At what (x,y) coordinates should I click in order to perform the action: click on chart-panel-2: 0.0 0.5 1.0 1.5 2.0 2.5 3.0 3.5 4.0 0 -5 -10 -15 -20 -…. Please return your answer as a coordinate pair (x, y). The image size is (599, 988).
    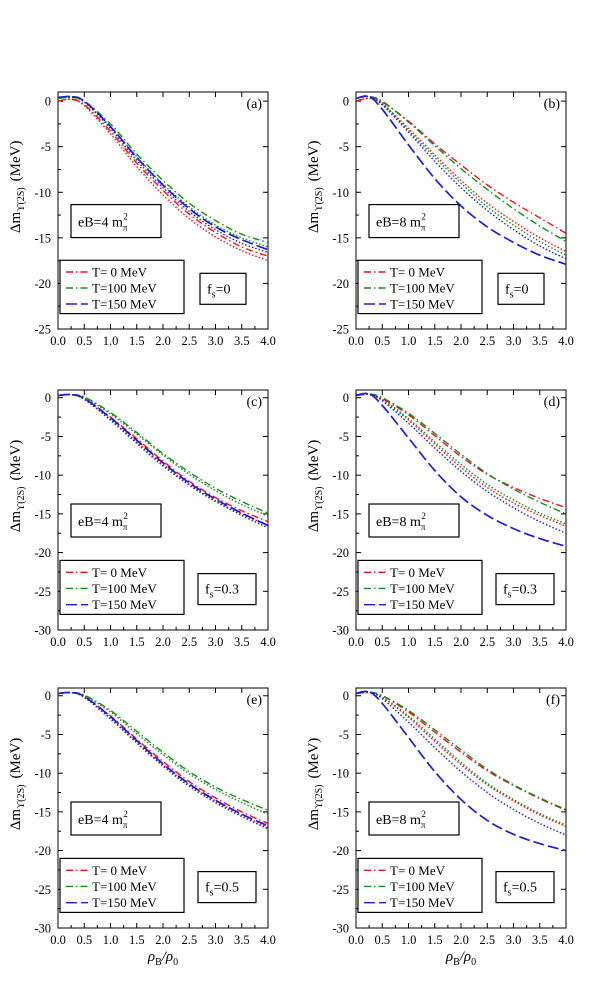
    Looking at the image, I should click on (142, 519).